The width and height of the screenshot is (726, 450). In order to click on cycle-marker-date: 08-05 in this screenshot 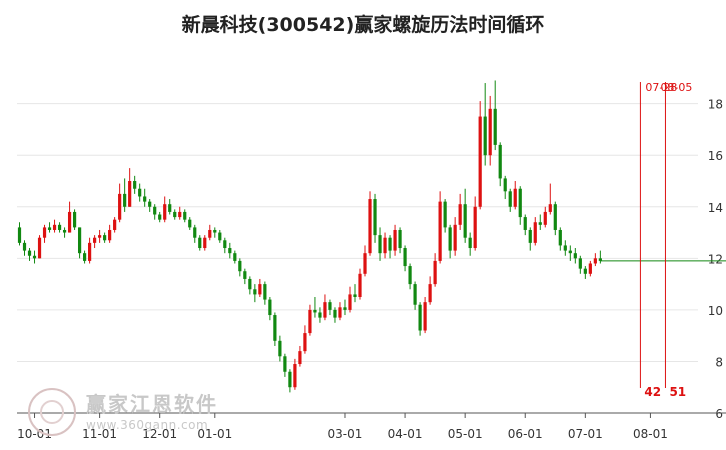, I will do `click(676, 87)`.